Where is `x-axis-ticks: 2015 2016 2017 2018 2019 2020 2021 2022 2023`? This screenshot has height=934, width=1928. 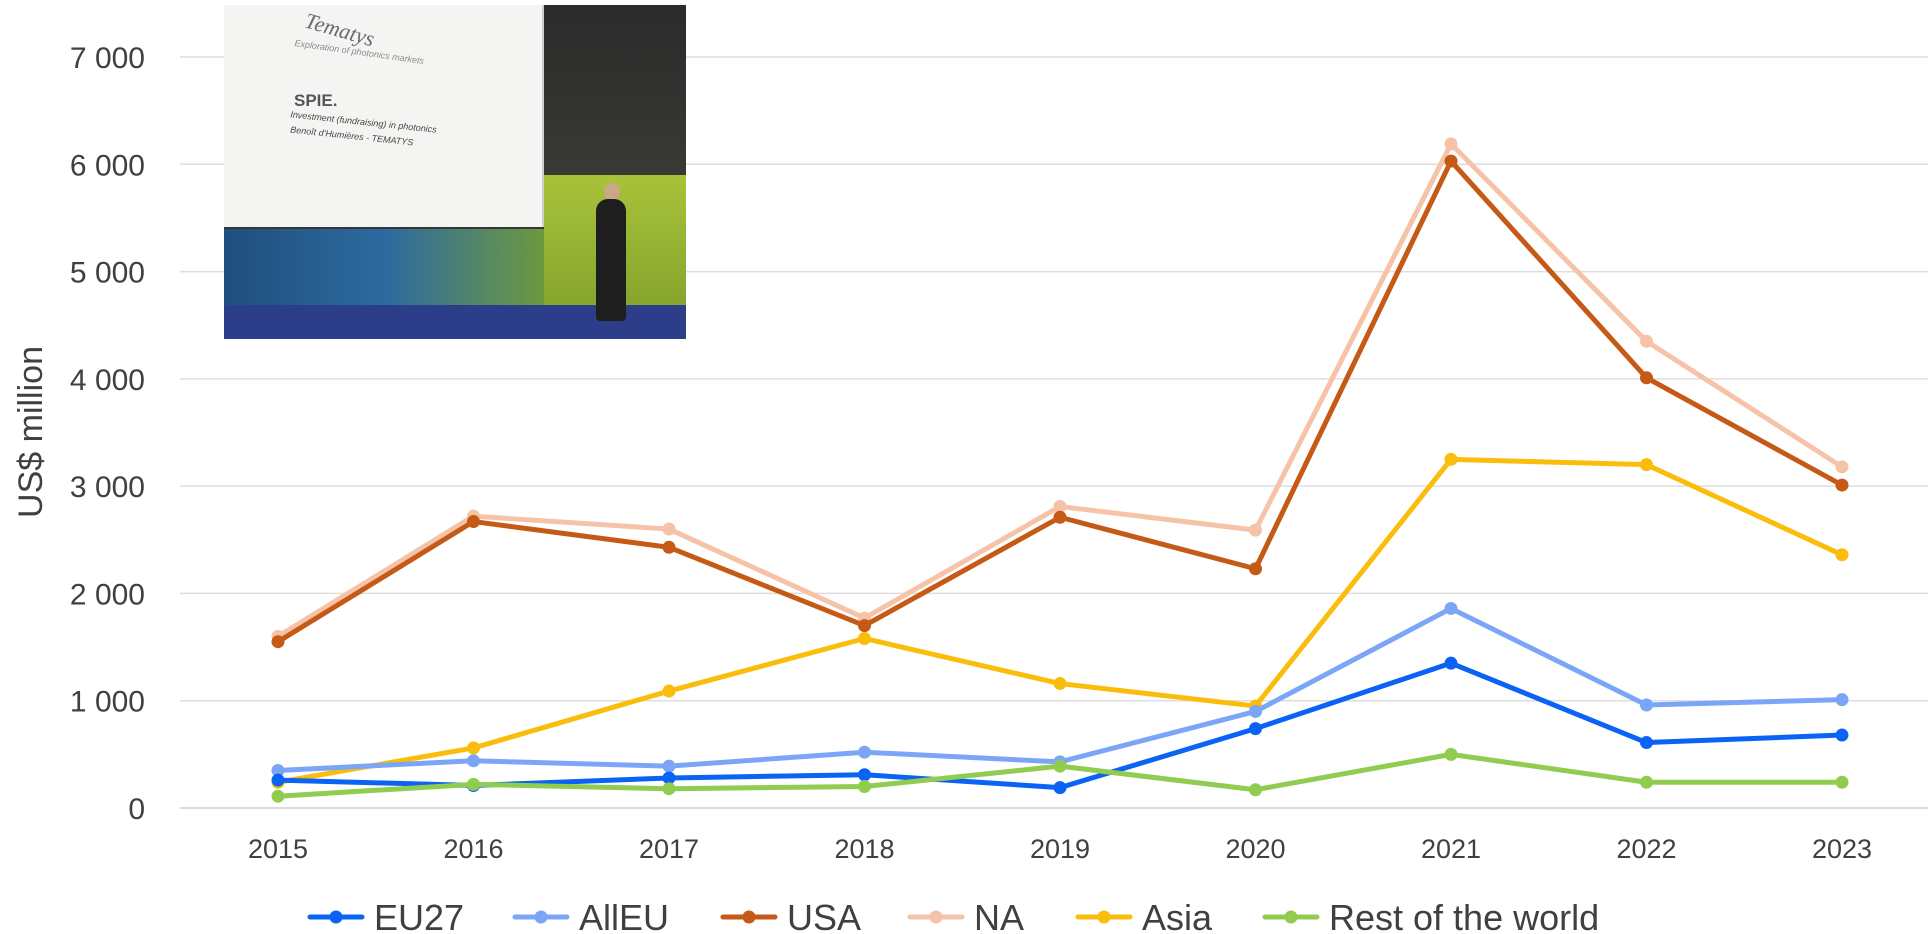
x-axis-ticks: 2015 2016 2017 2018 2019 2020 2021 2022 2023 is located at coordinates (1060, 849).